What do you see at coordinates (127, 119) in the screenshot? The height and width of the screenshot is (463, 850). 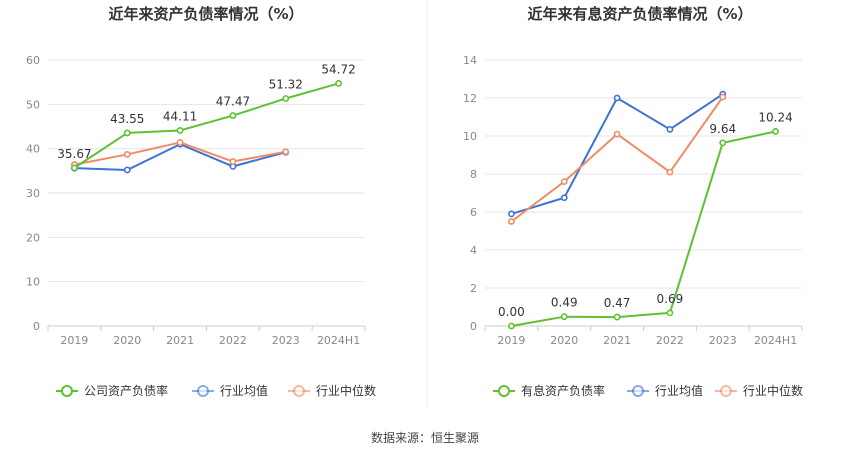 I see `data-label: 43.55` at bounding box center [127, 119].